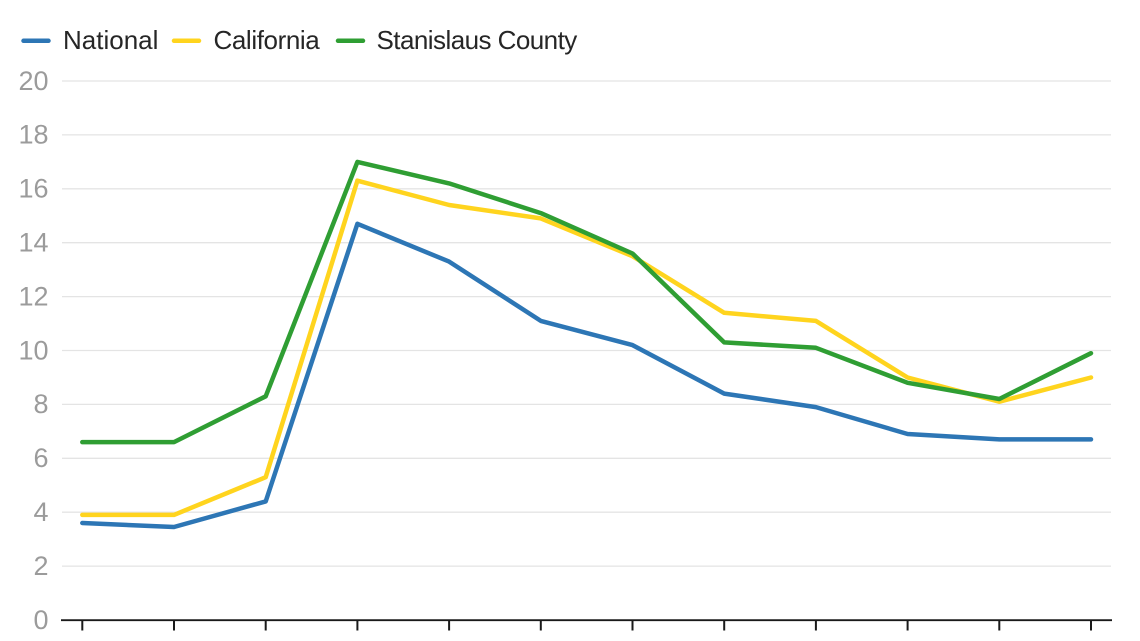 This screenshot has width=1140, height=641. I want to click on svg-text: 20, so click(33, 81).